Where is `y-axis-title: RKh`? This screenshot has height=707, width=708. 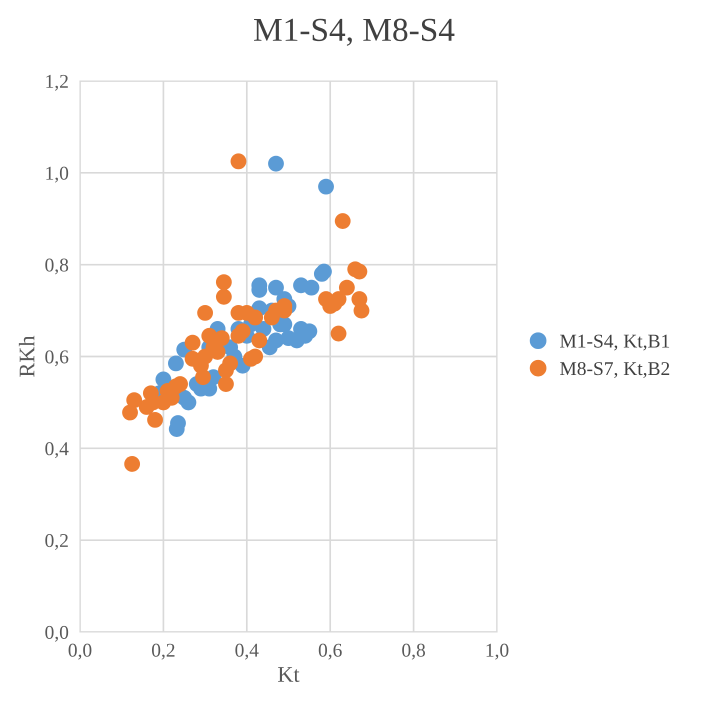 y-axis-title: RKh is located at coordinates (26, 356).